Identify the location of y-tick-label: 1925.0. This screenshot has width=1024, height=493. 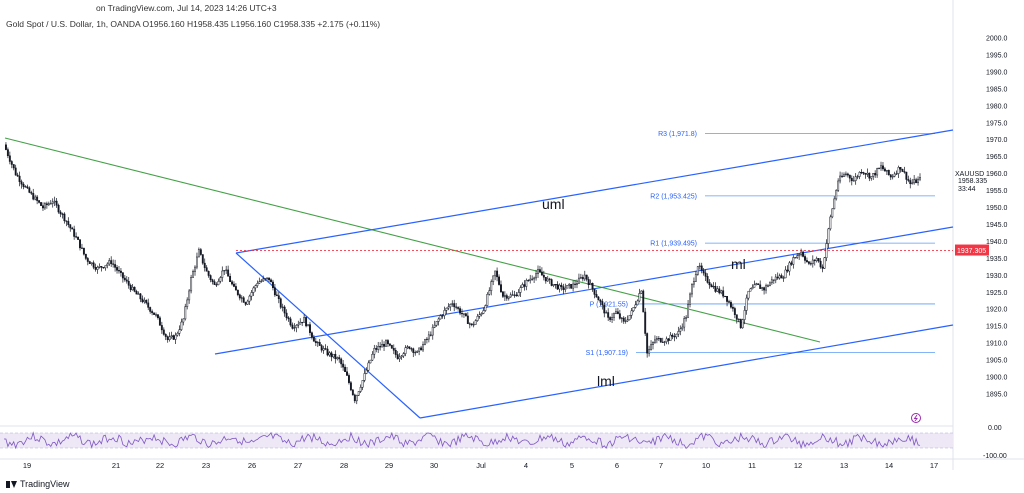
(997, 293).